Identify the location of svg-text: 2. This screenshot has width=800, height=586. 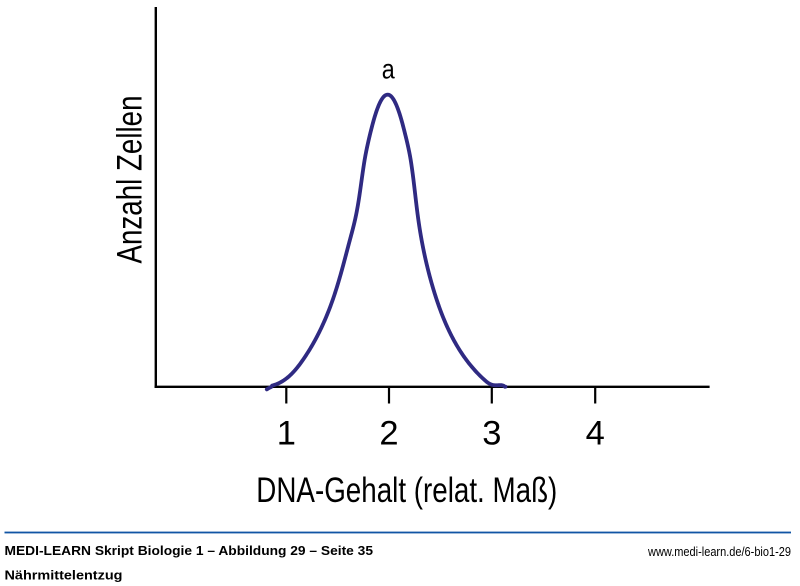
(388, 434).